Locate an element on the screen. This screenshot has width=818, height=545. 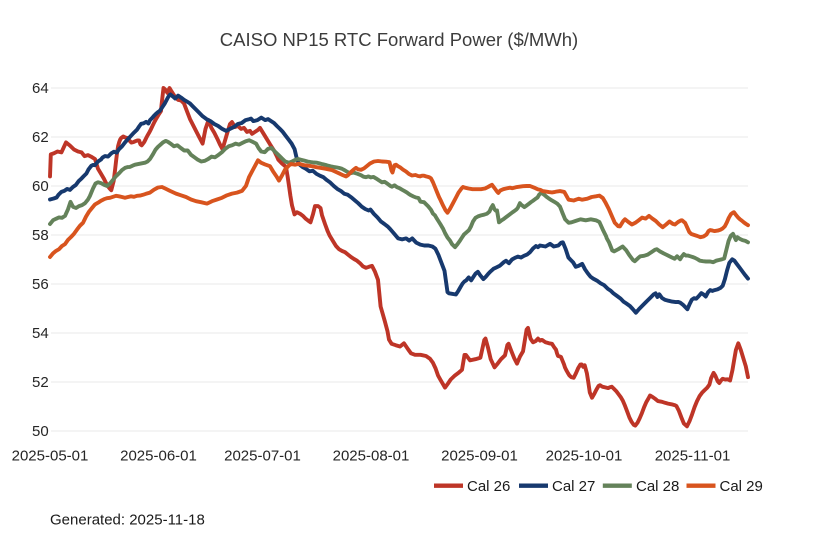
svg-text: 54 is located at coordinates (40, 333).